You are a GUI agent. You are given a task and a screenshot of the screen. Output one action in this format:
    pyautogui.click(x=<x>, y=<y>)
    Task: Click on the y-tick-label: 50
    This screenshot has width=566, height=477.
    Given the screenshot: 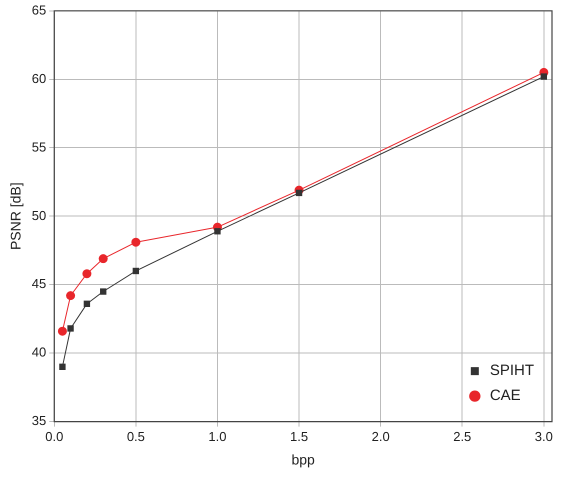 What is the action you would take?
    pyautogui.click(x=39, y=215)
    